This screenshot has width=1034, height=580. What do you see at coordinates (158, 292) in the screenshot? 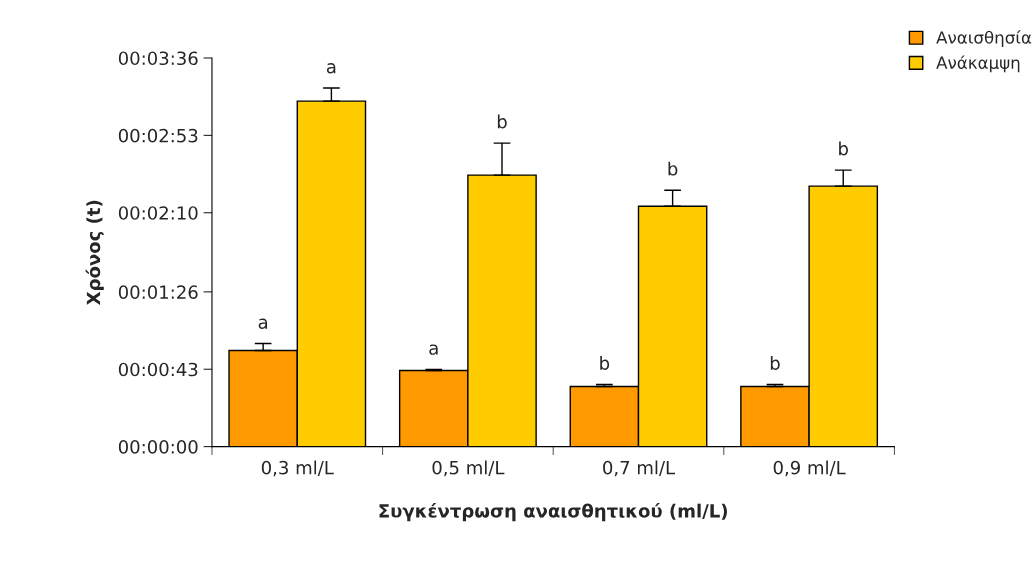
I see `y-tick-label: 00:01:26` at bounding box center [158, 292].